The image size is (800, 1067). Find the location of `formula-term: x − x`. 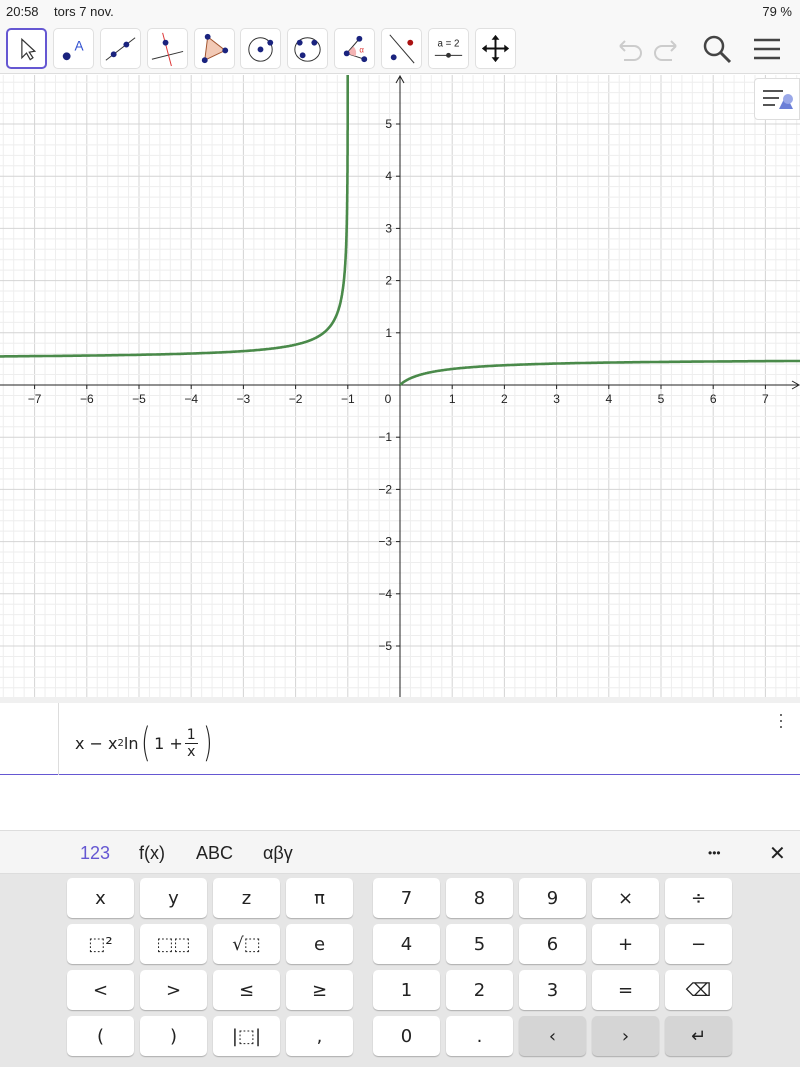

formula-term: x − x is located at coordinates (96, 743).